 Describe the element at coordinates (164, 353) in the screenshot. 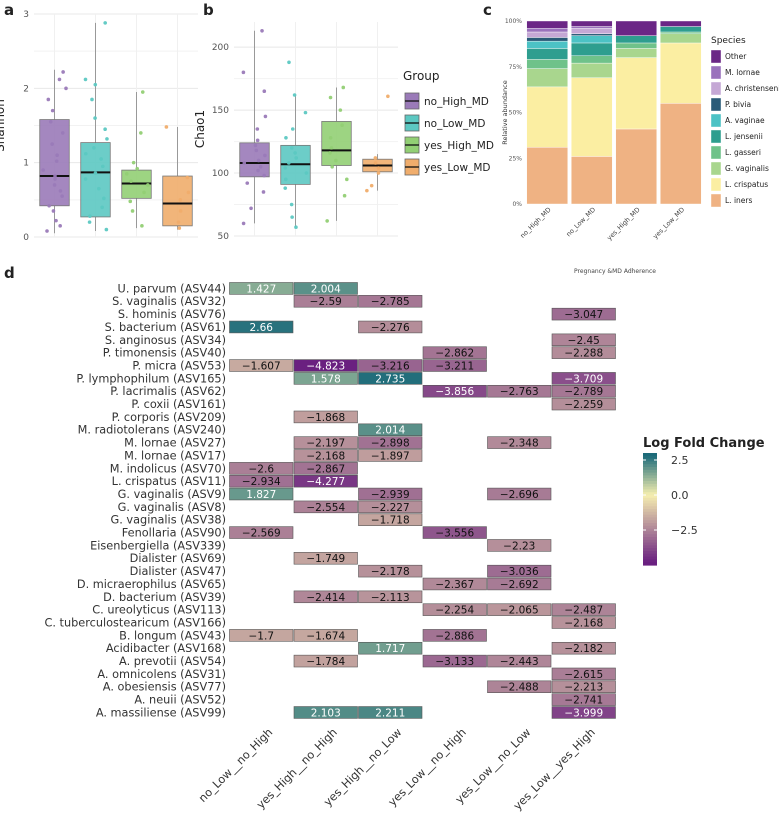

I see `heatmap-row-label: P. timonensis (ASV40)` at that location.